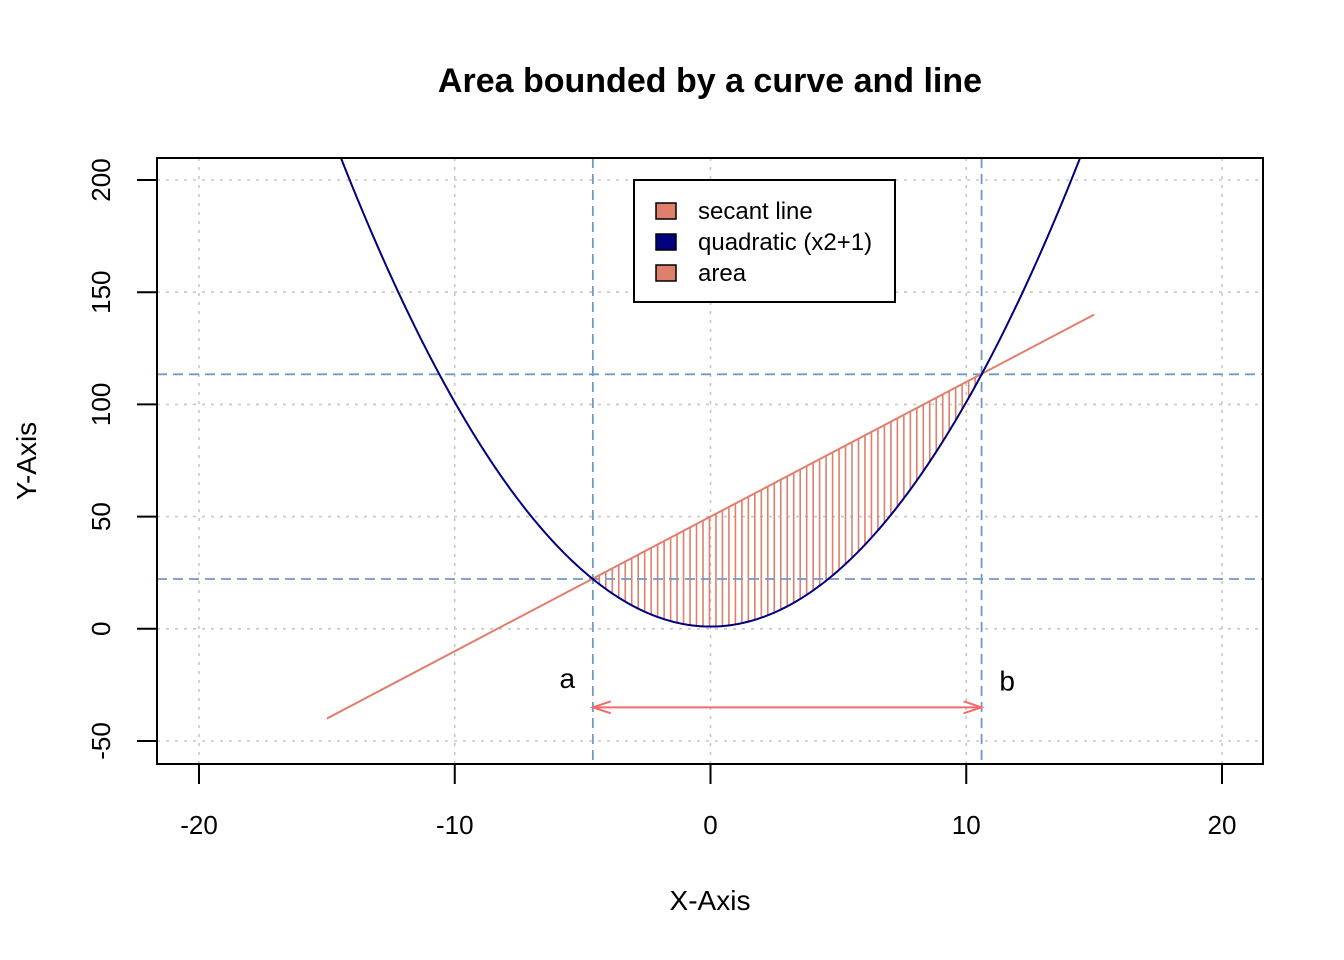  Describe the element at coordinates (199, 825) in the screenshot. I see `x-tick-label-0: -20` at that location.